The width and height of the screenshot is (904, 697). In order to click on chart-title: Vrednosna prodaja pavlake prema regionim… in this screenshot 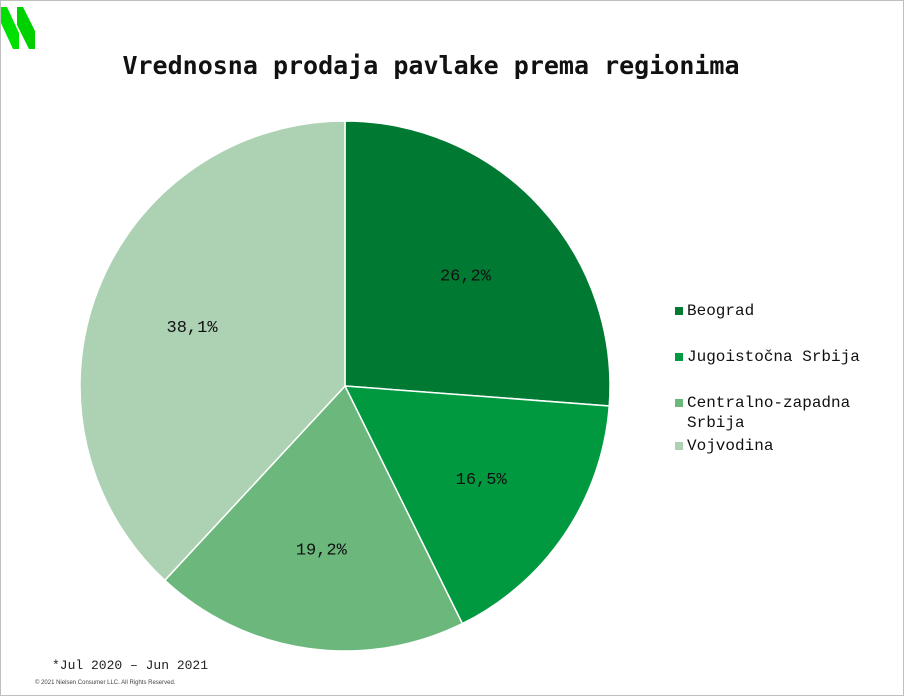, I will do `click(431, 65)`.